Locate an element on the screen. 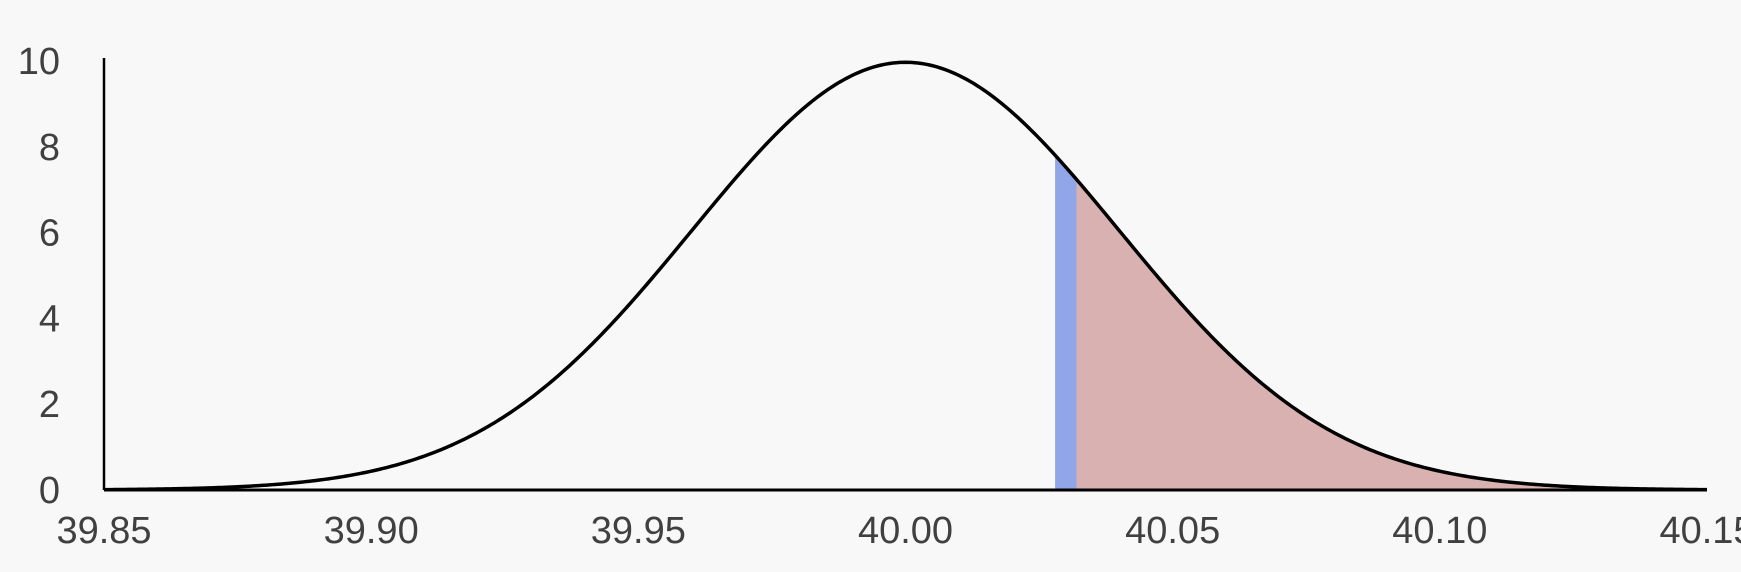 The height and width of the screenshot is (572, 1741). x-tick-label: 39.95 is located at coordinates (638, 531).